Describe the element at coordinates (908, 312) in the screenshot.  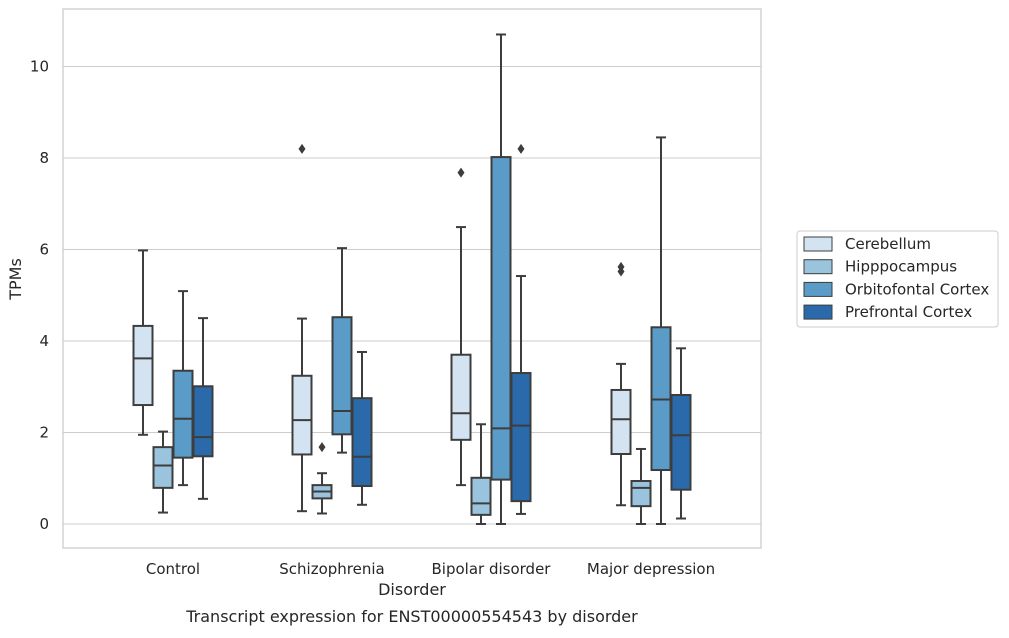
I see `legend-label: Prefrontal Cortex` at that location.